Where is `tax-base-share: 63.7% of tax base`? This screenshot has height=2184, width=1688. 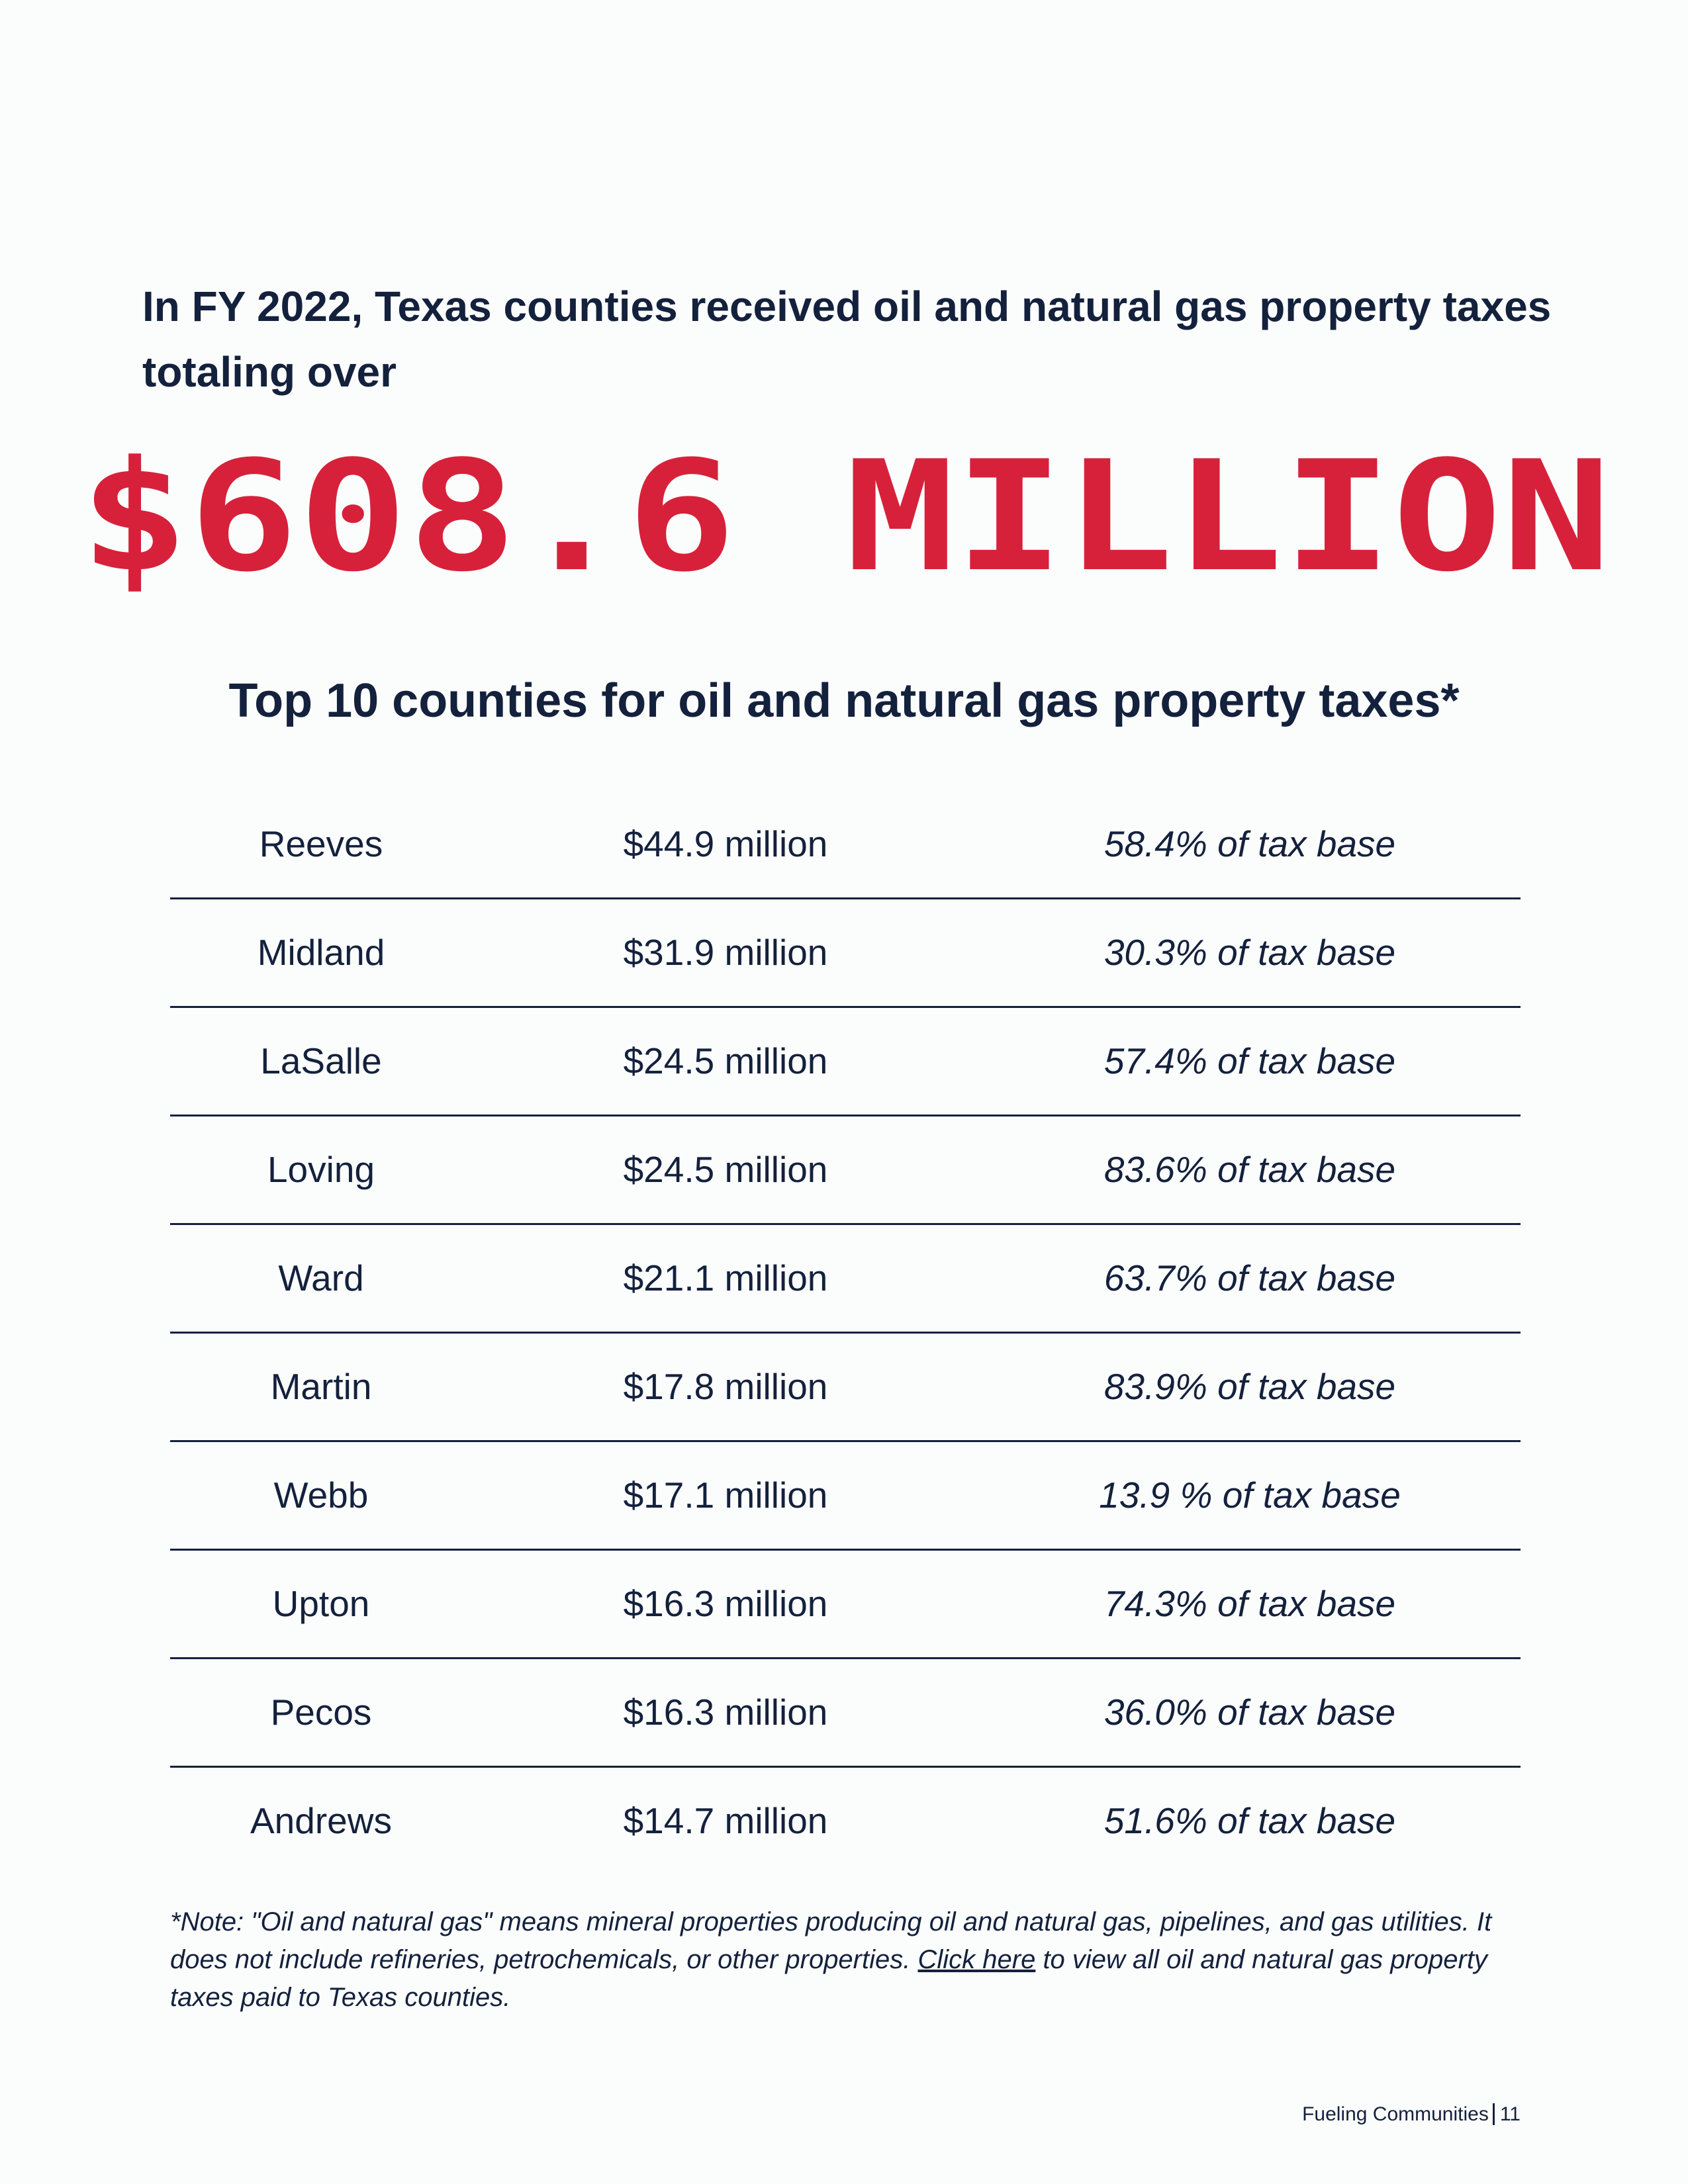 tax-base-share: 63.7% of tax base is located at coordinates (1249, 1277).